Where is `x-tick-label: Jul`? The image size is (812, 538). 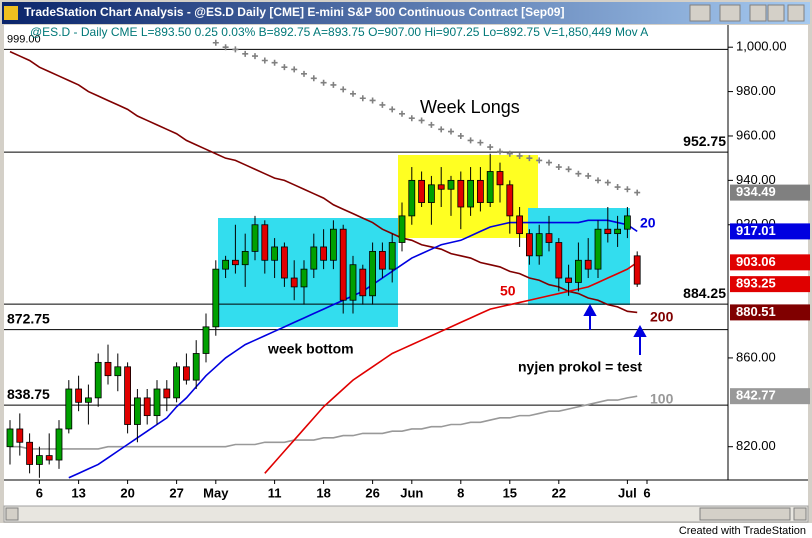
x-tick-label: Jul is located at coordinates (627, 492).